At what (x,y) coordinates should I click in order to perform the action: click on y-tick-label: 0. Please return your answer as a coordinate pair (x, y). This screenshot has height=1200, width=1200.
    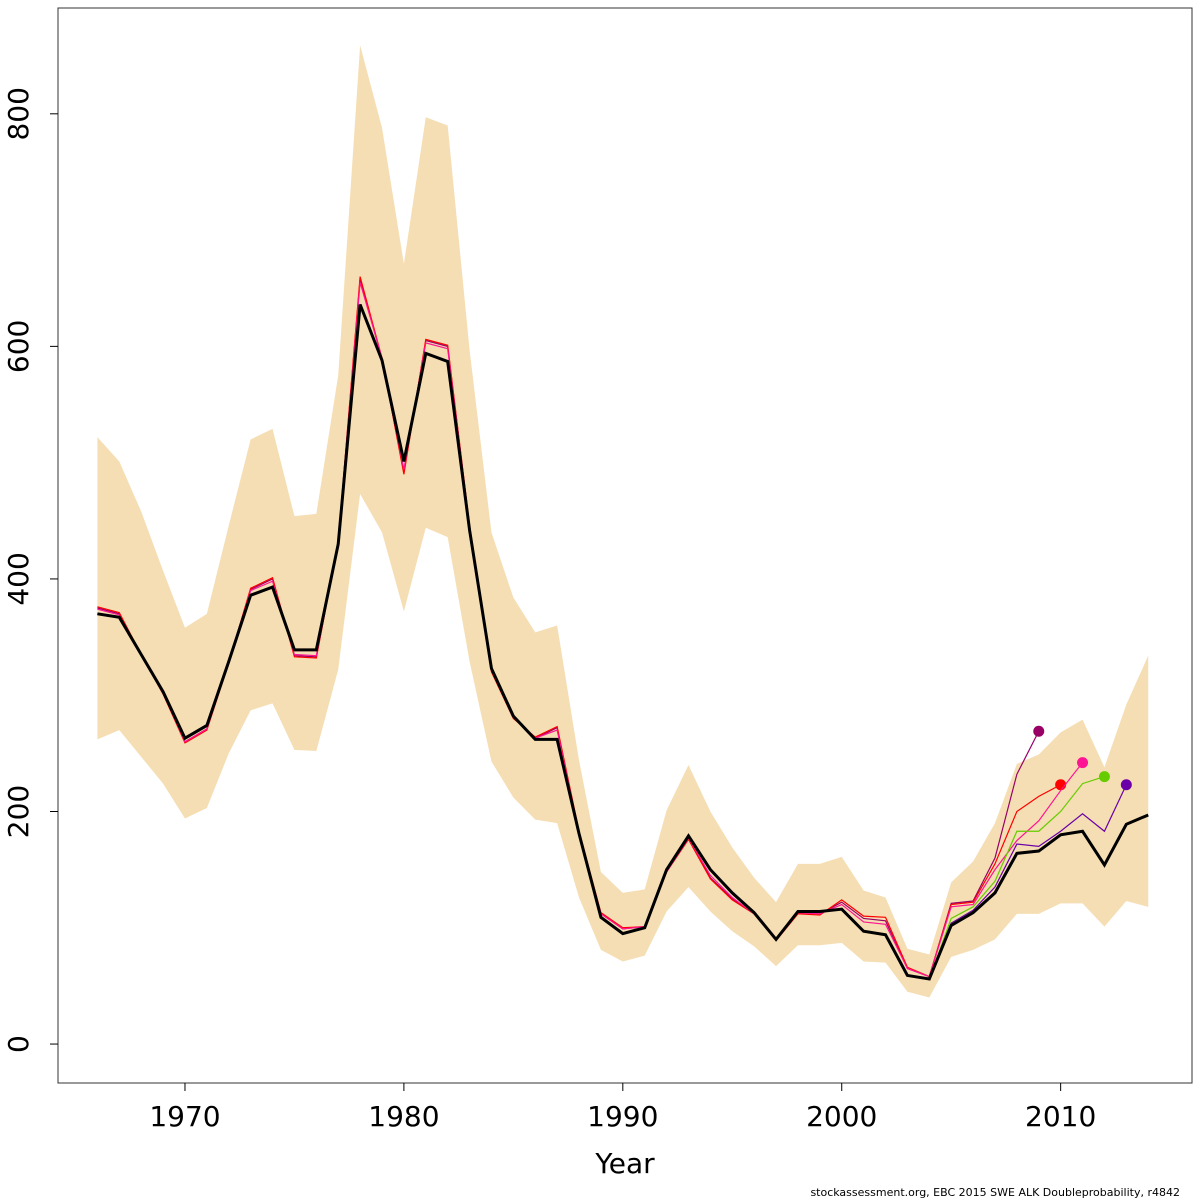
    Looking at the image, I should click on (18, 1044).